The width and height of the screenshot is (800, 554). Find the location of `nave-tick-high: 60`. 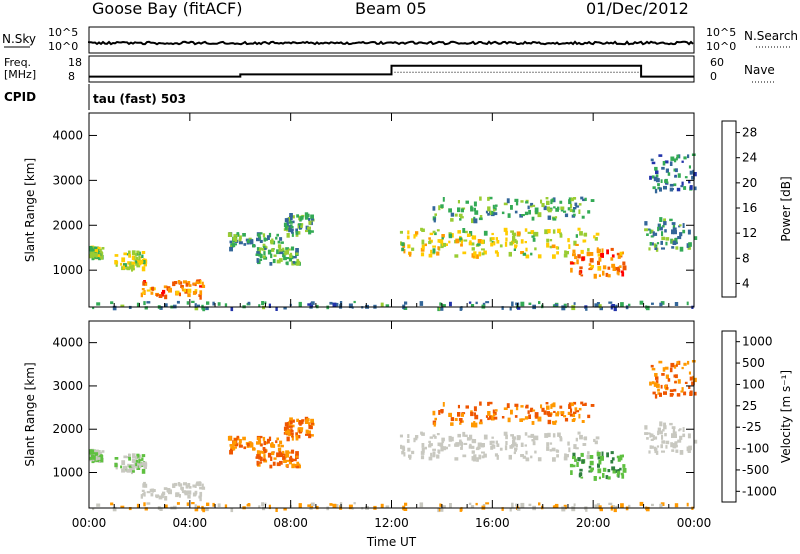

nave-tick-high: 60 is located at coordinates (717, 62).